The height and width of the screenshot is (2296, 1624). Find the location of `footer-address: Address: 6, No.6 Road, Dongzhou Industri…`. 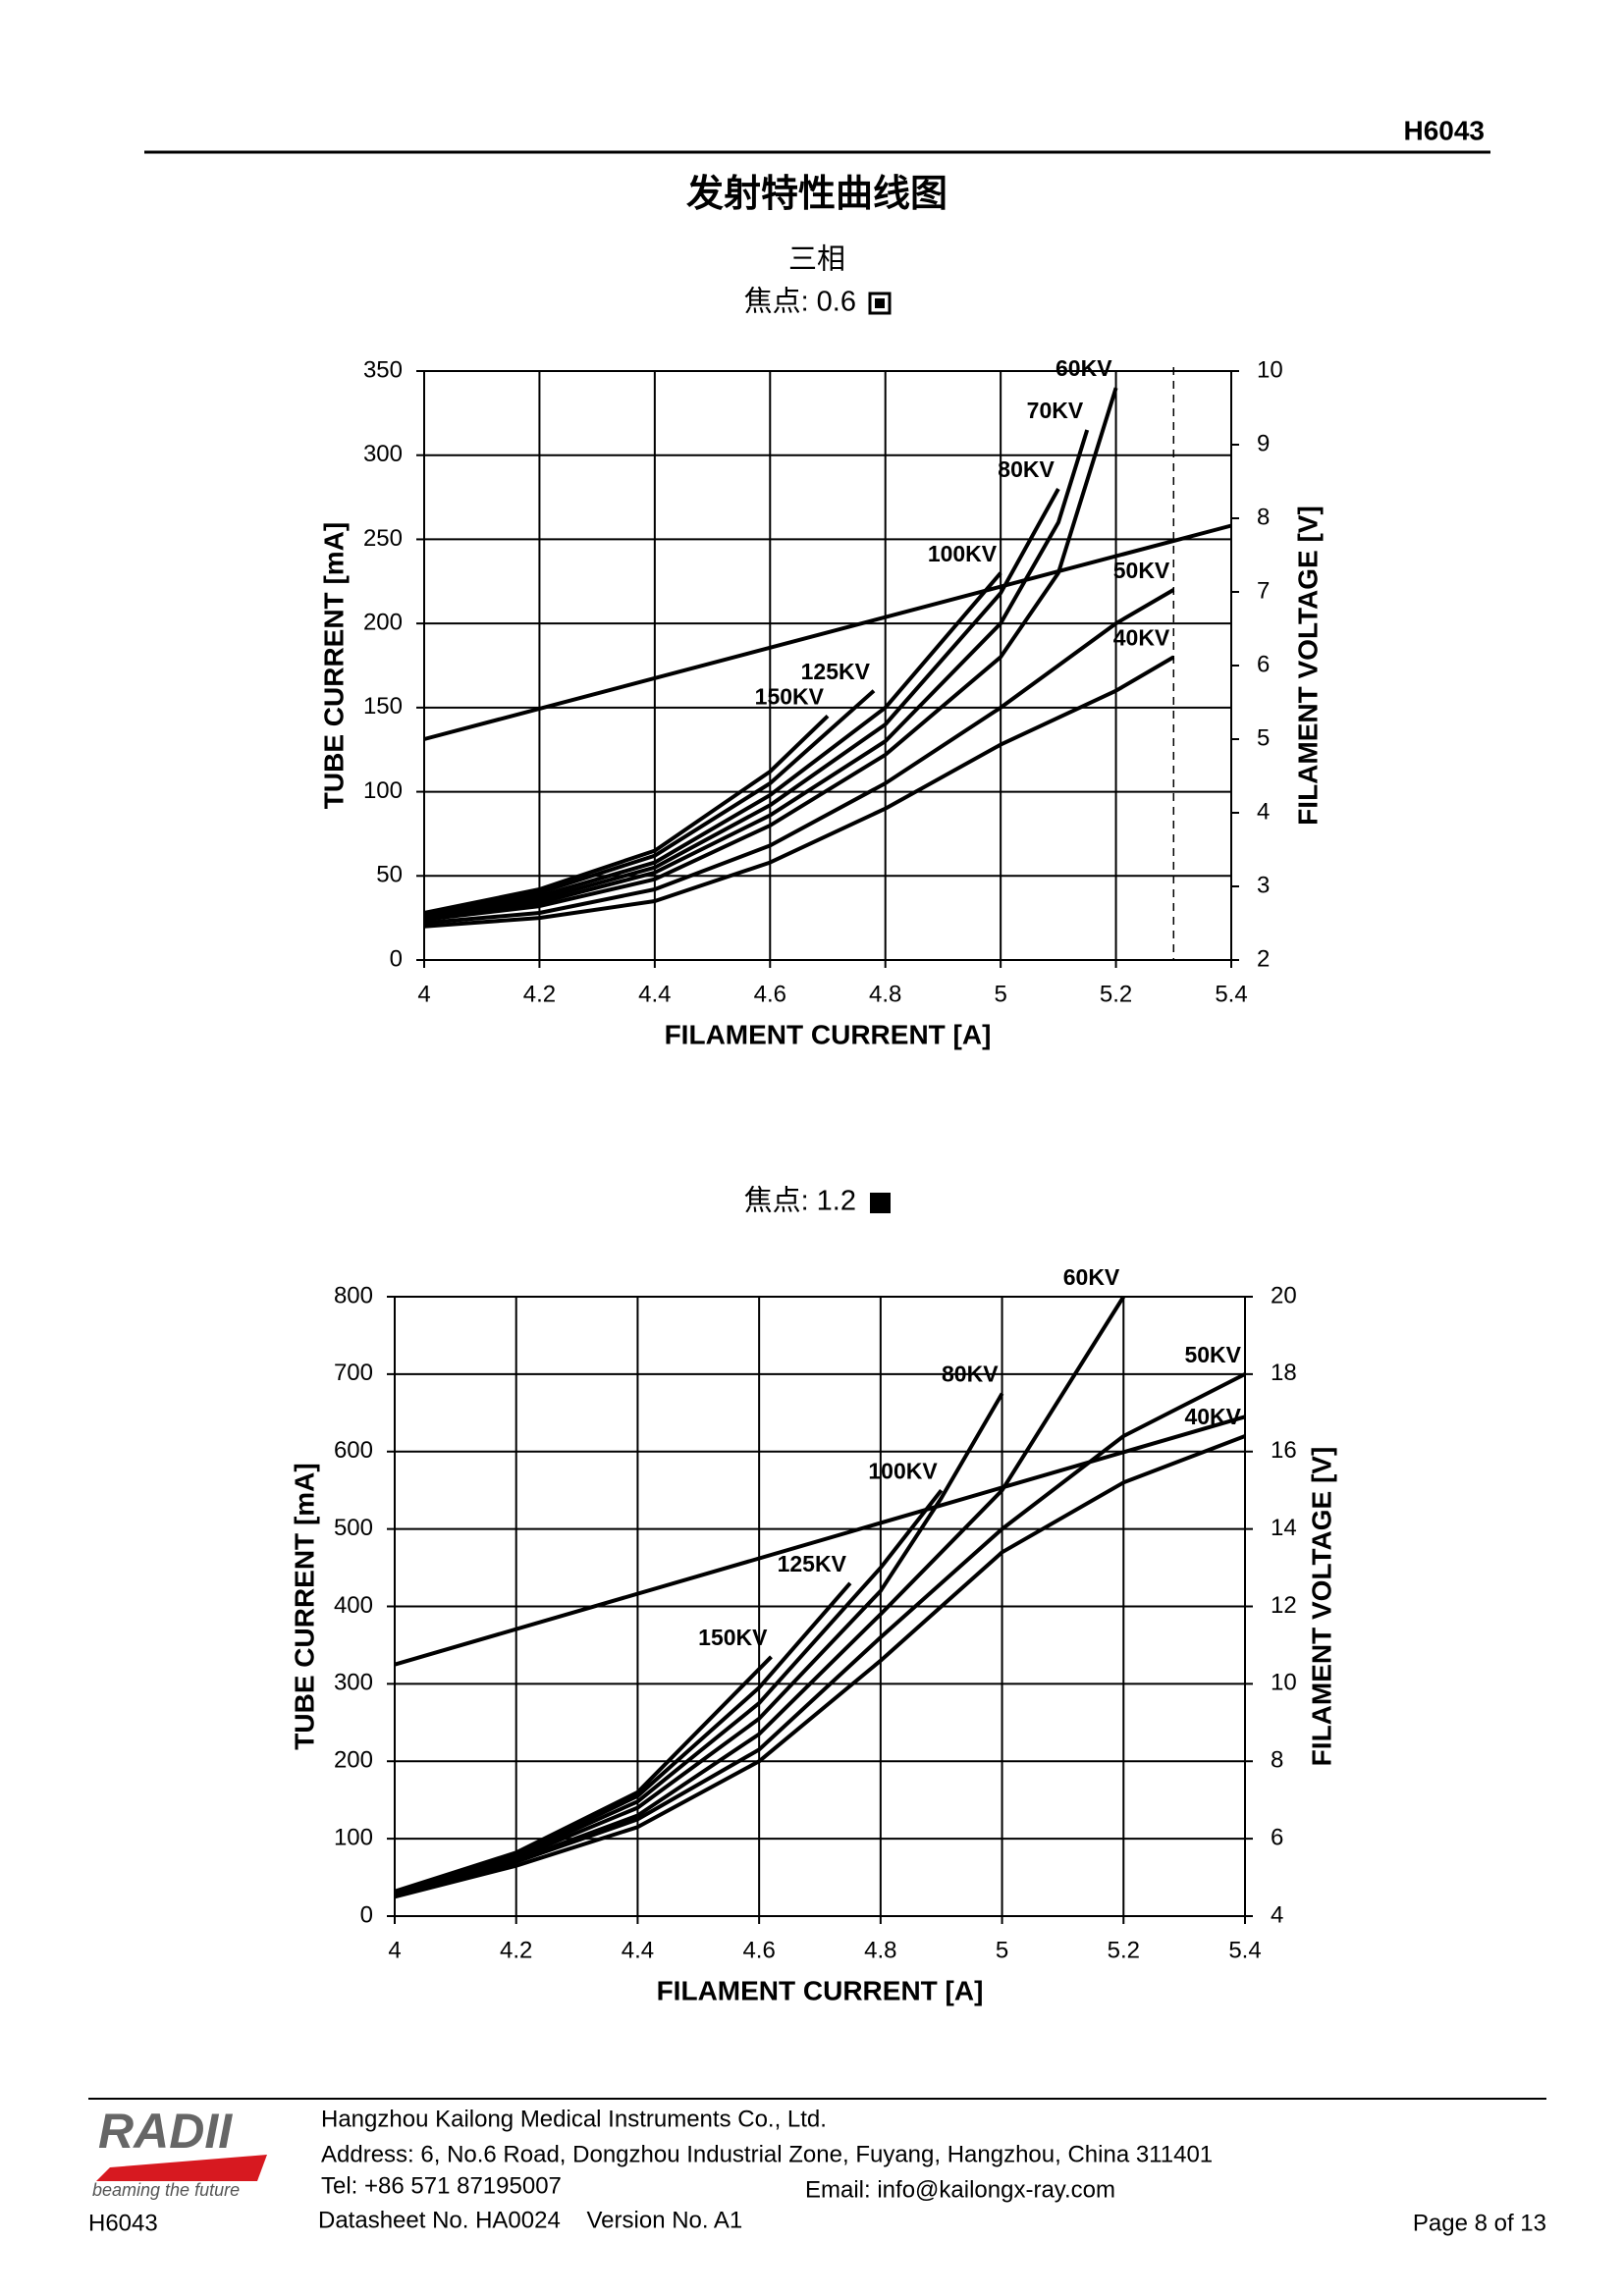

footer-address: Address: 6, No.6 Road, Dongzhou Industri… is located at coordinates (767, 2154).